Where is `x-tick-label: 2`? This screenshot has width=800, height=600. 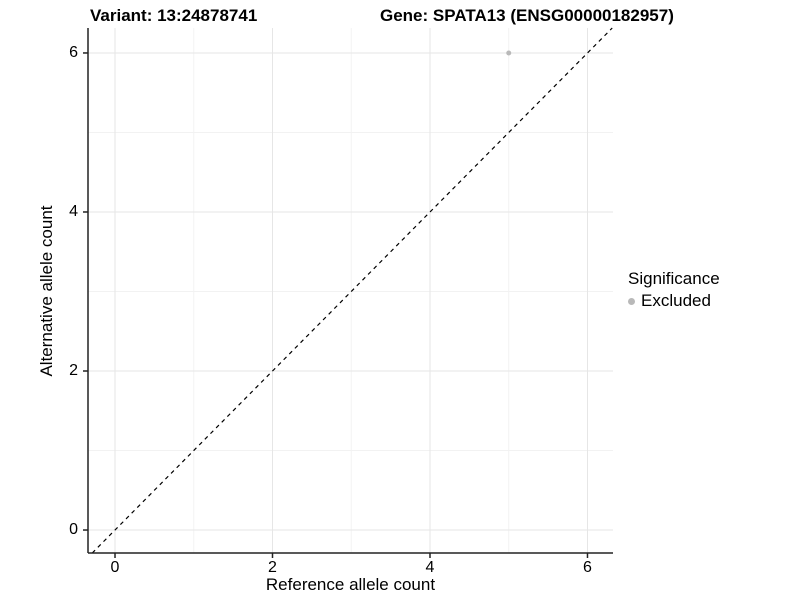
x-tick-label: 2 is located at coordinates (272, 567).